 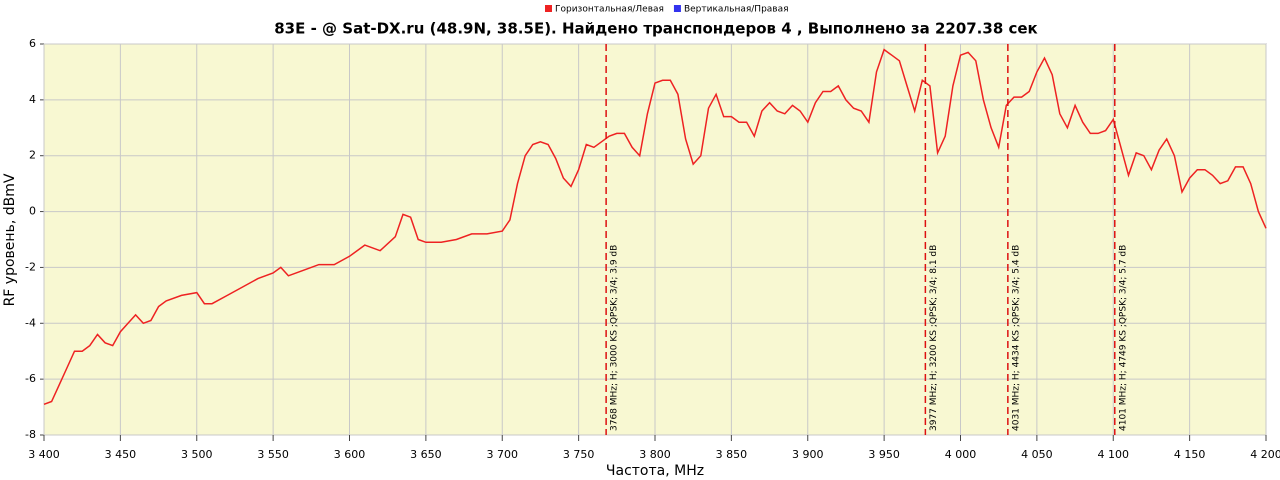 What do you see at coordinates (503, 454) in the screenshot?
I see `x-tick-label: 3 700` at bounding box center [503, 454].